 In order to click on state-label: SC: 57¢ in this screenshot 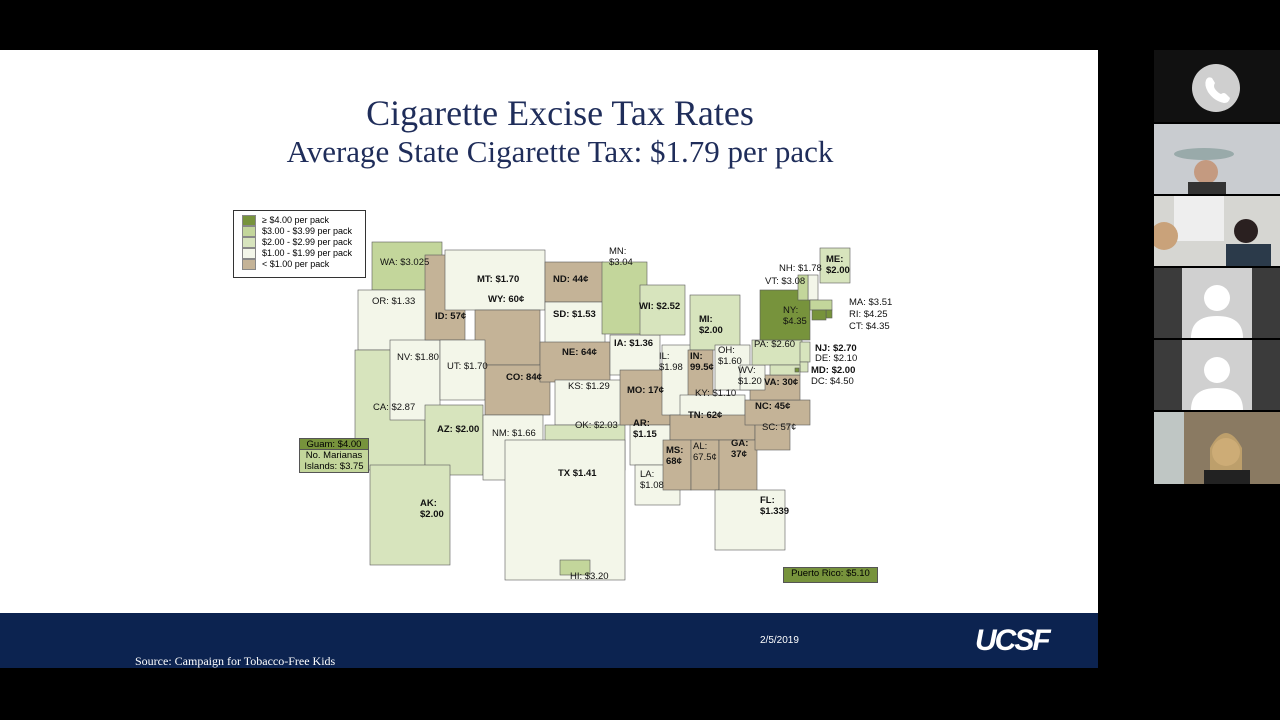, I will do `click(779, 427)`.